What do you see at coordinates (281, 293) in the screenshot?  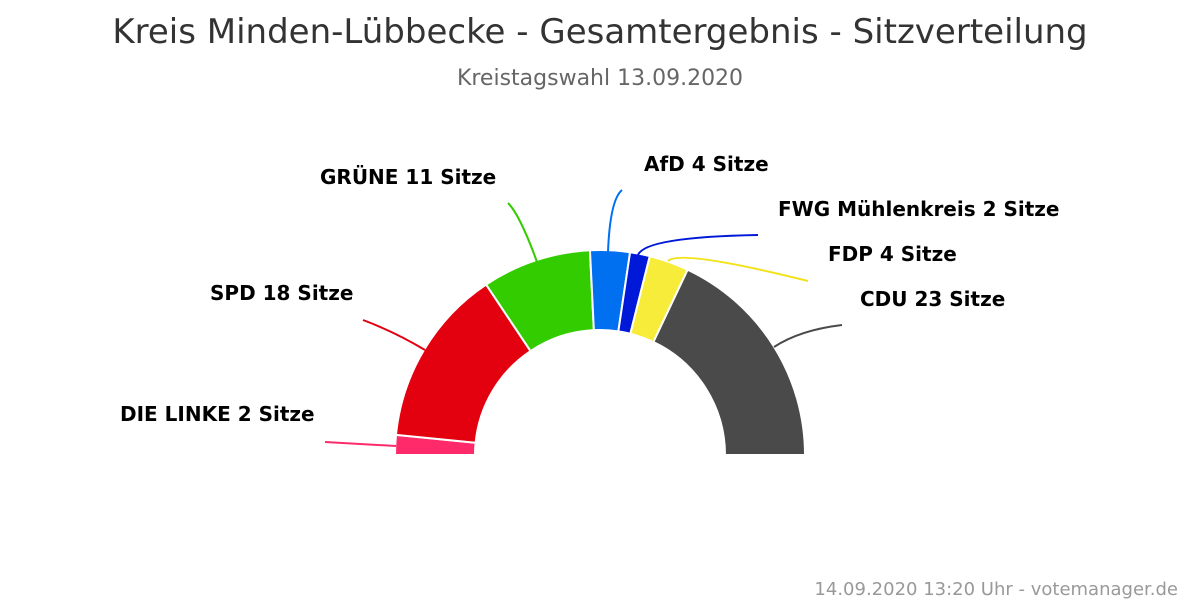 I see `label-spd: SPD 18 Sitze` at bounding box center [281, 293].